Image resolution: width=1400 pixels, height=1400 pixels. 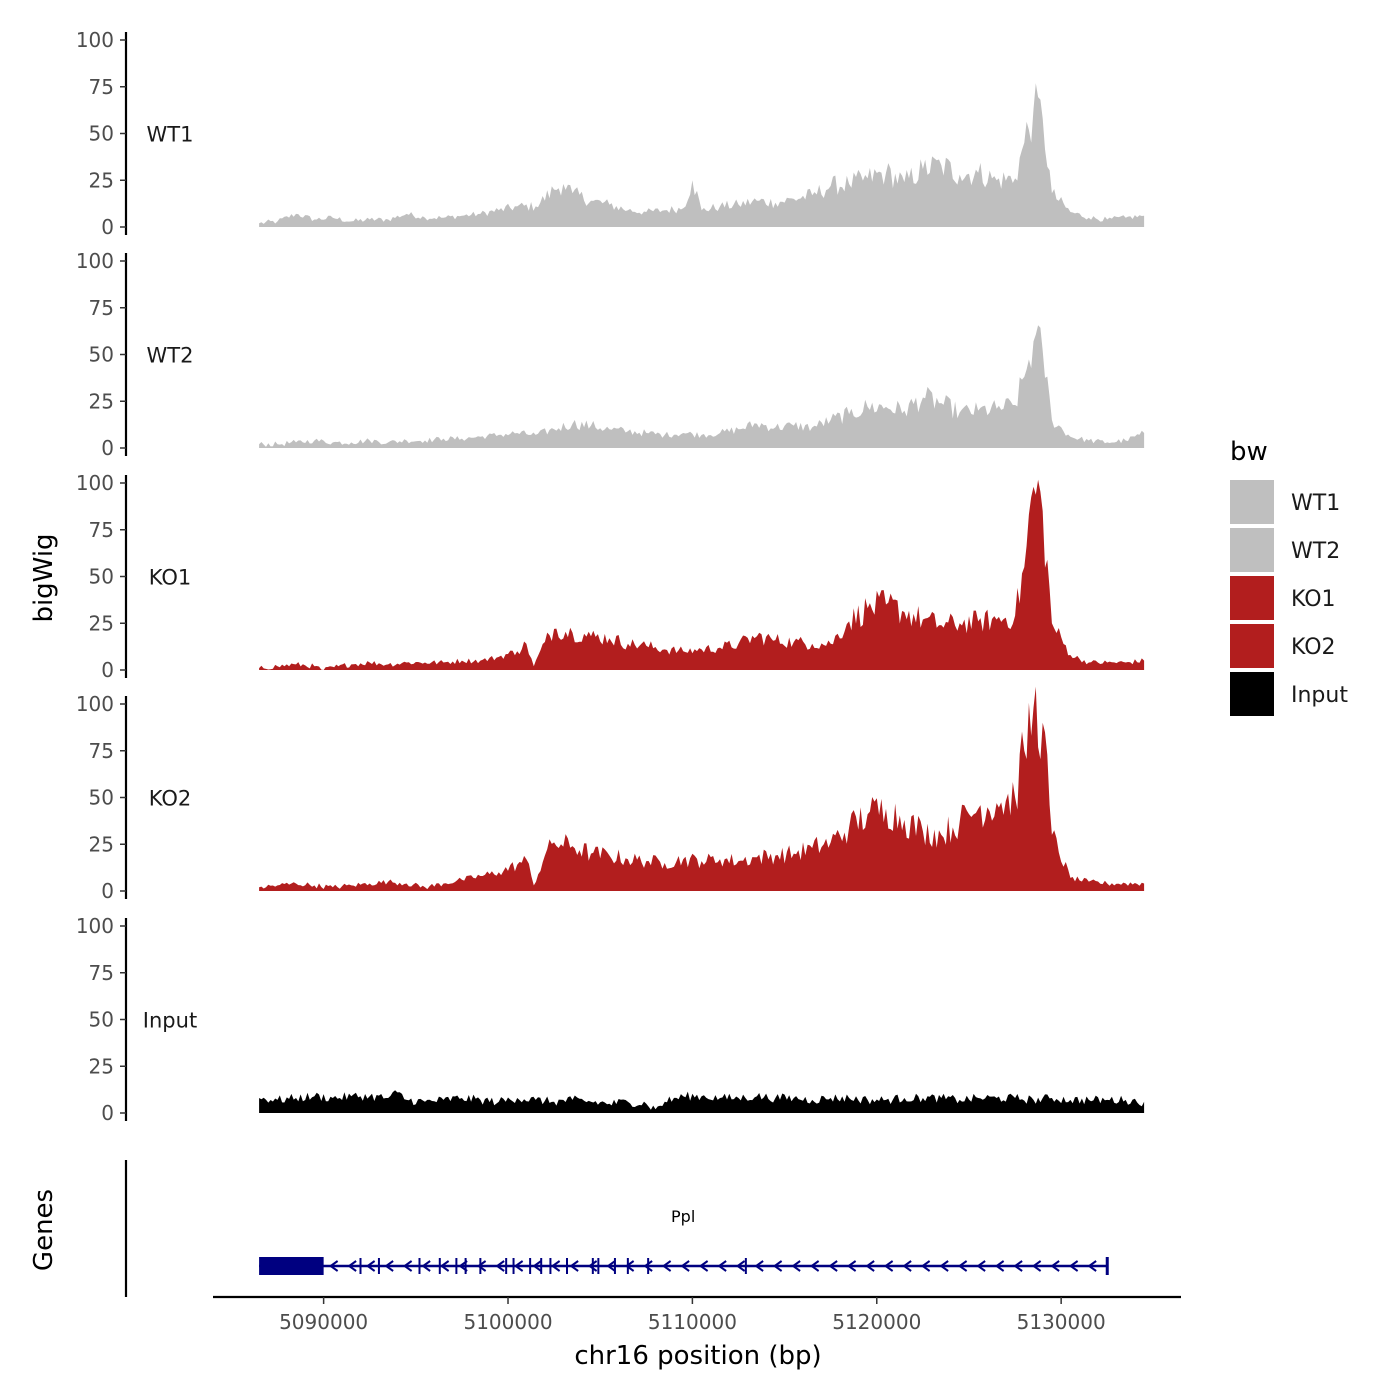 What do you see at coordinates (1252, 598) in the screenshot?
I see `legend-key-ko1` at bounding box center [1252, 598].